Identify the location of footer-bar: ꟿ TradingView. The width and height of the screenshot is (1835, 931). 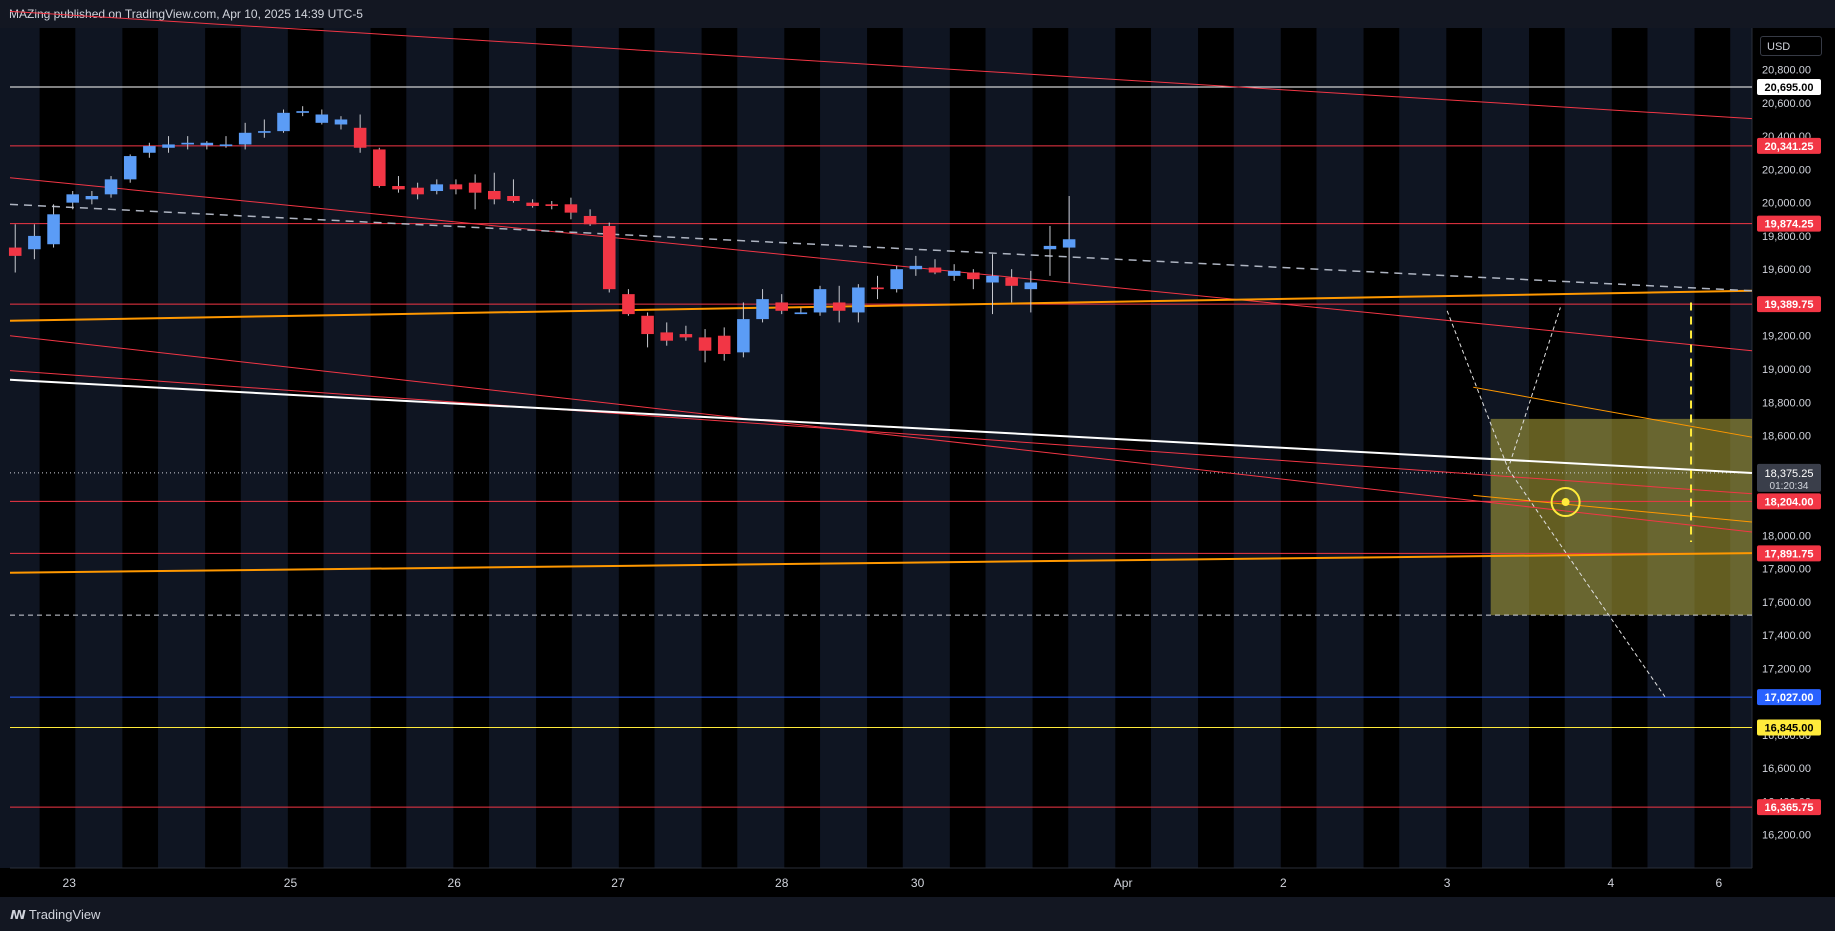
(917, 914).